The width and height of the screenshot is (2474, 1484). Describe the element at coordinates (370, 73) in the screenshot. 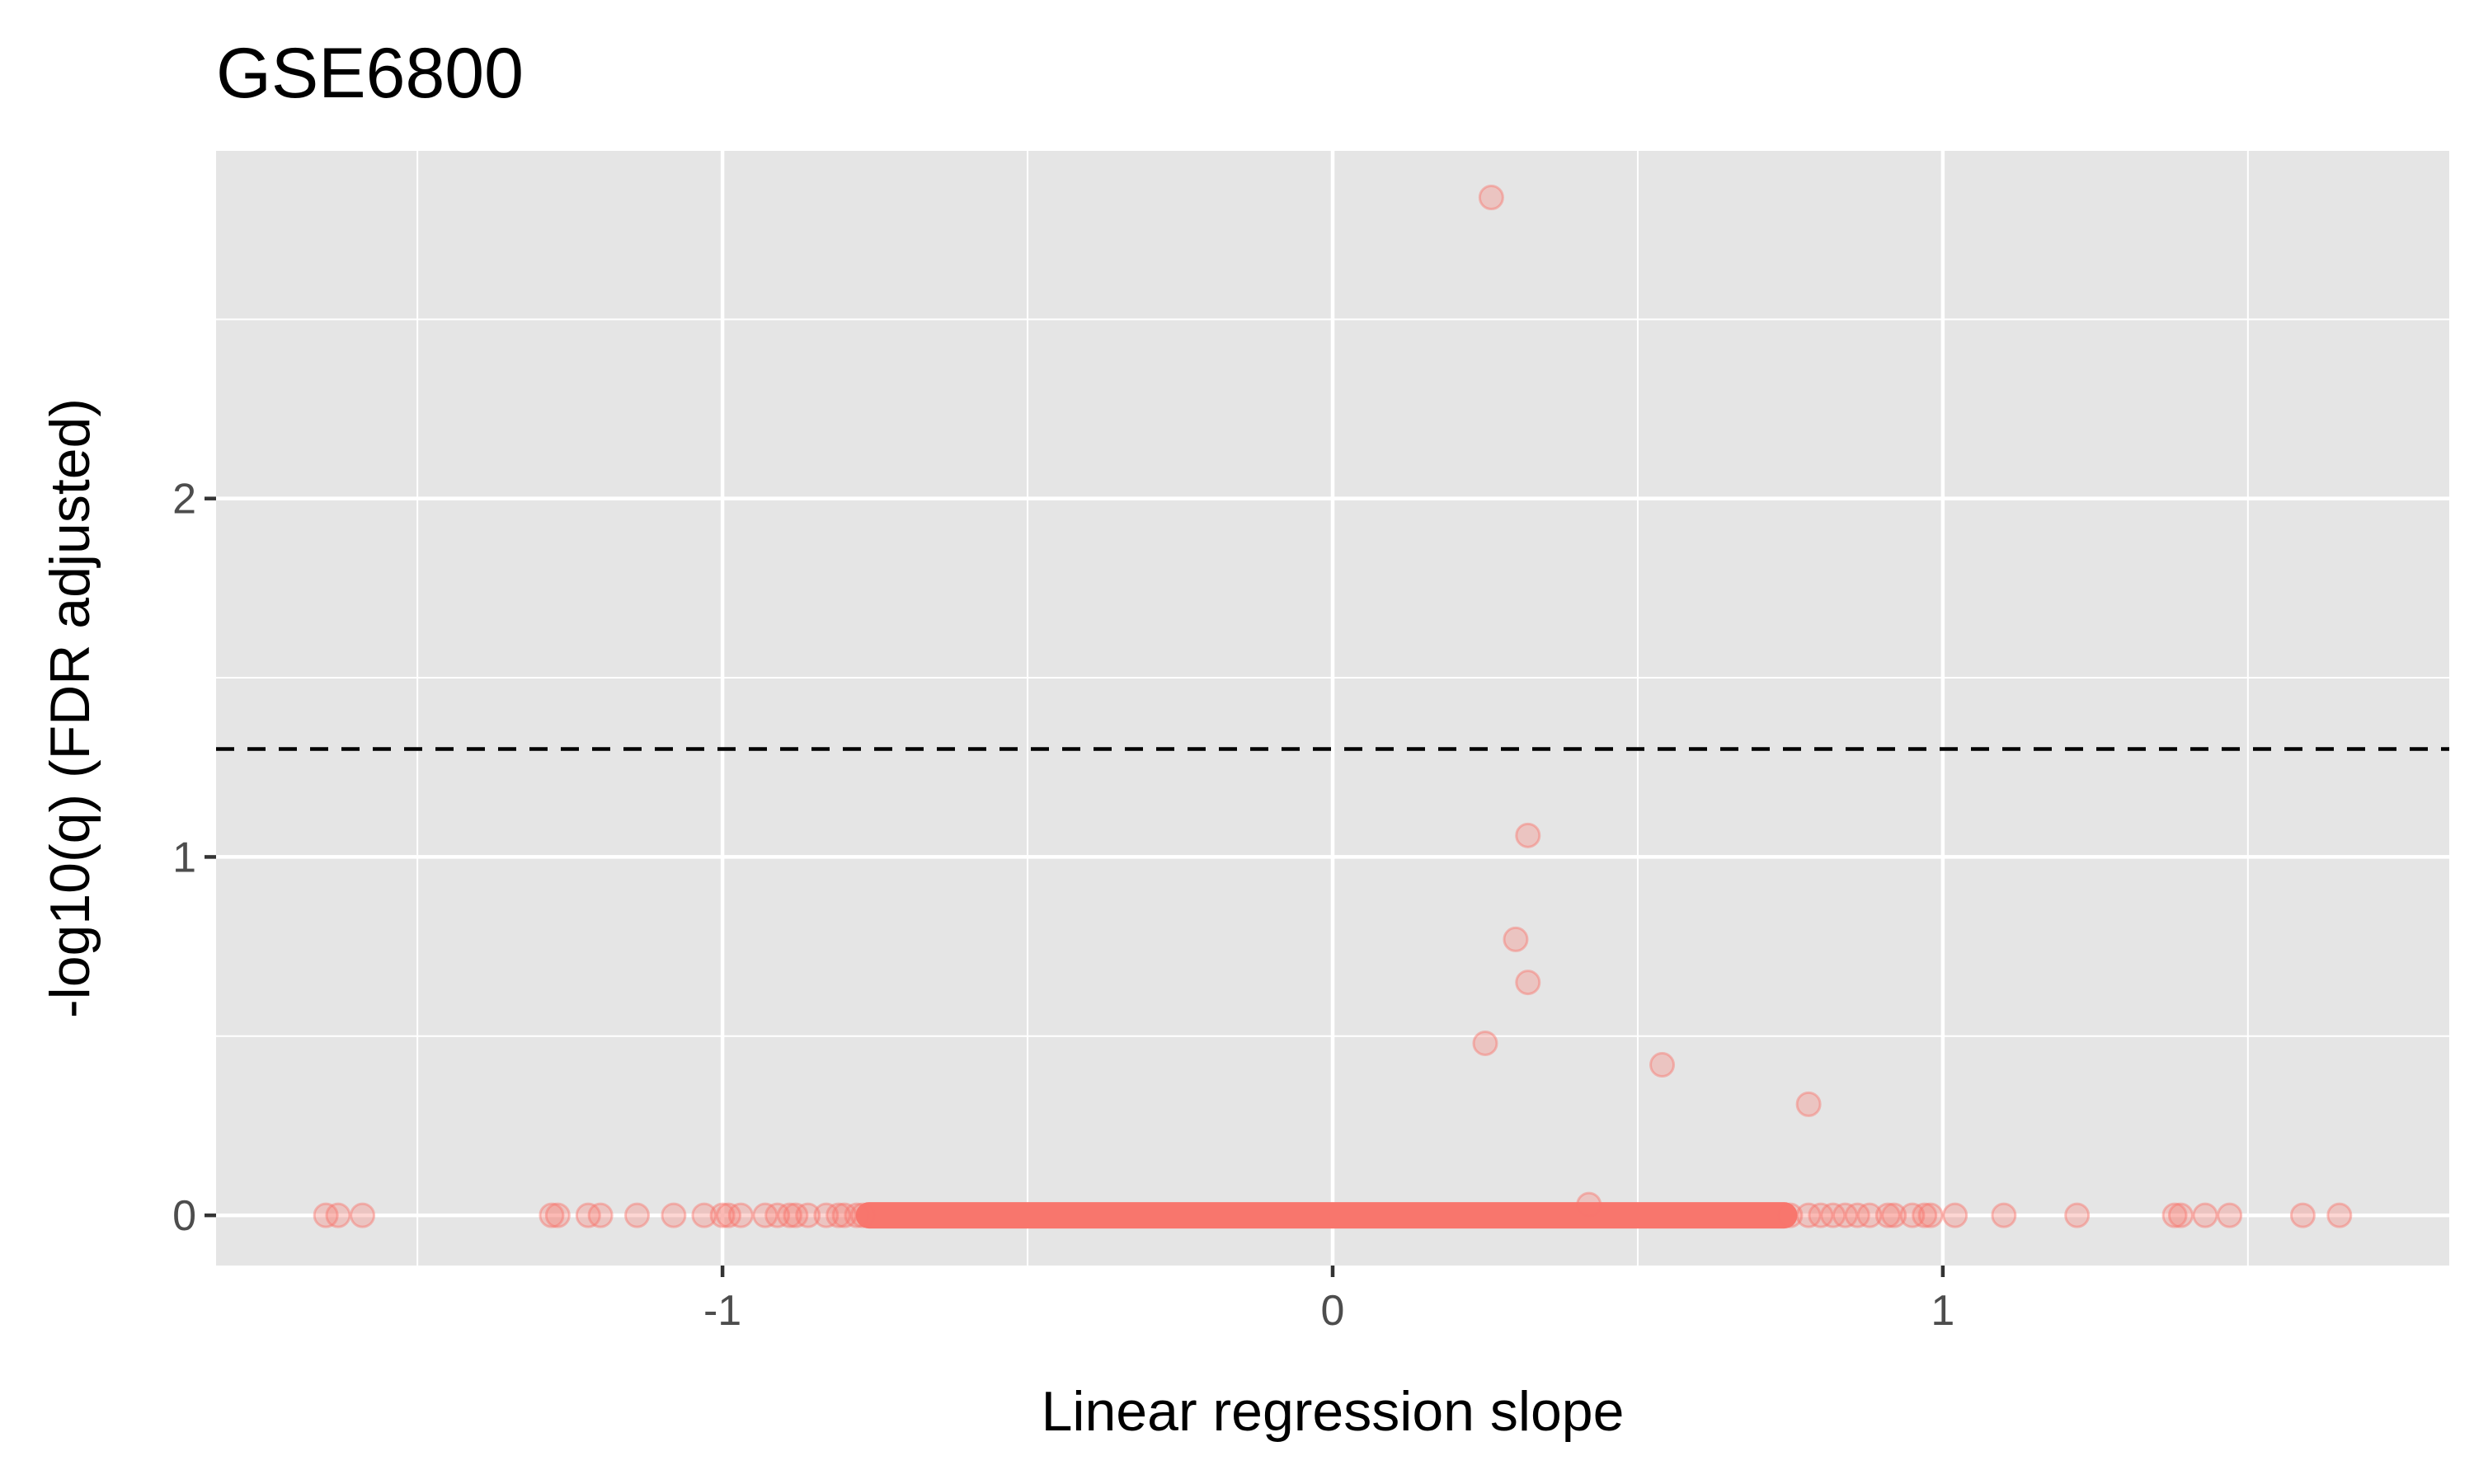

I see `chart-title: GSE6800` at that location.